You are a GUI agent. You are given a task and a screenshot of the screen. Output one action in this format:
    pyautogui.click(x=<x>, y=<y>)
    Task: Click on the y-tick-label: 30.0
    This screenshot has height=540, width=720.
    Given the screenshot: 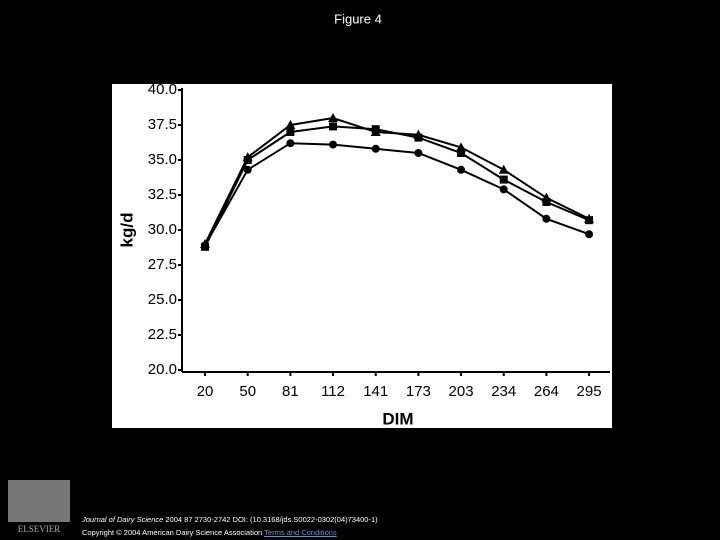 What is the action you would take?
    pyautogui.click(x=162, y=229)
    